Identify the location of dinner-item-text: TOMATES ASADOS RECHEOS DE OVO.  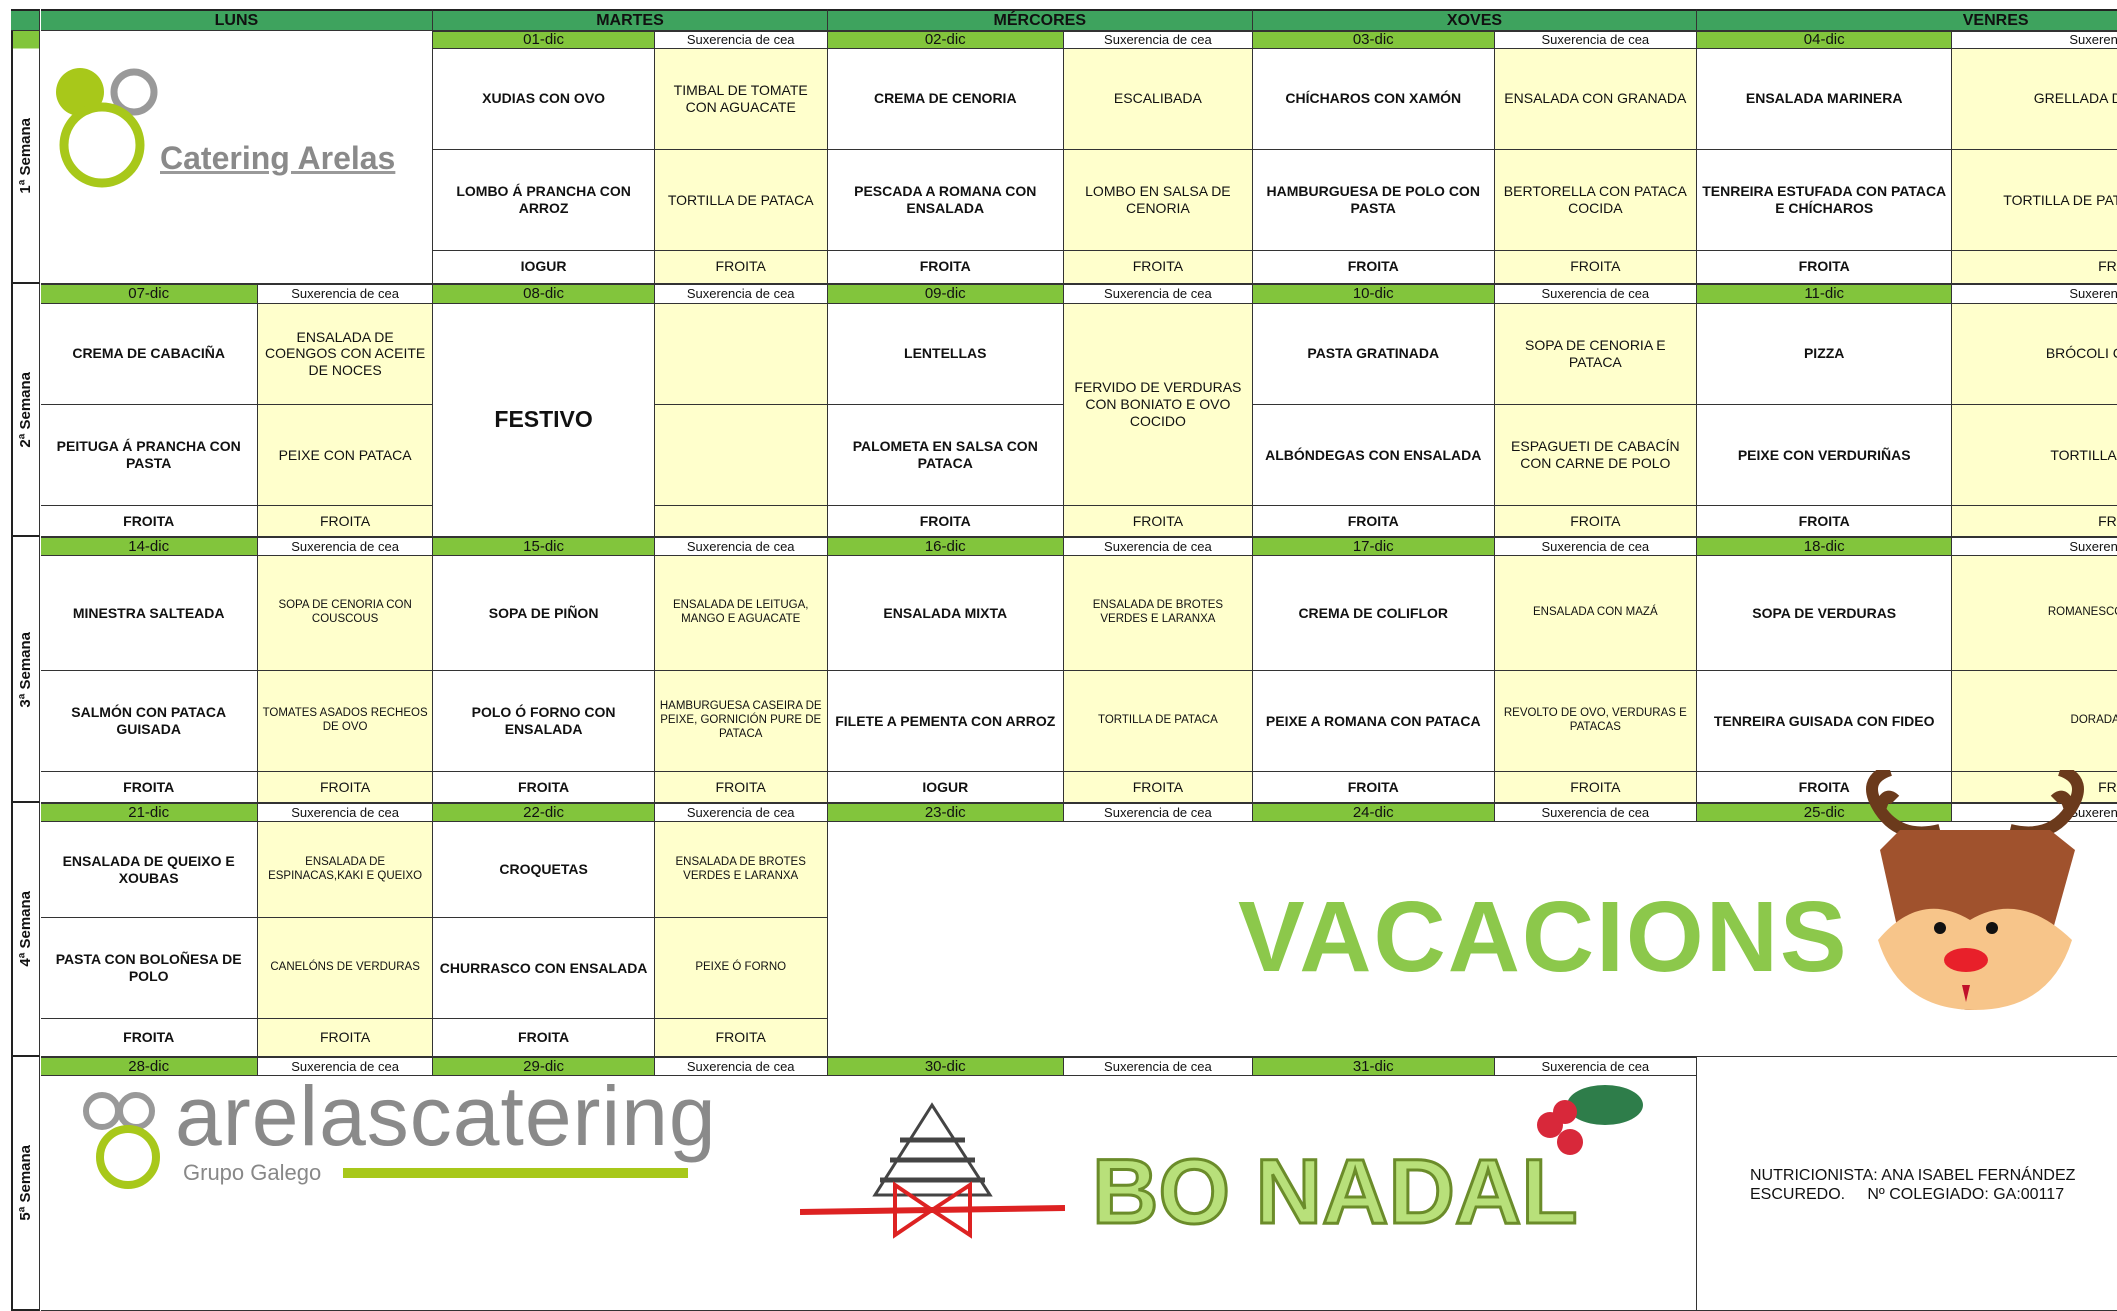
(345, 720).